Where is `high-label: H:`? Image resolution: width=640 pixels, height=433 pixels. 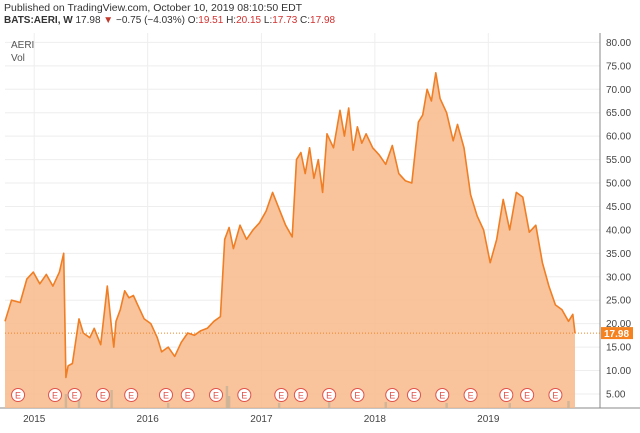 high-label: H: is located at coordinates (231, 20).